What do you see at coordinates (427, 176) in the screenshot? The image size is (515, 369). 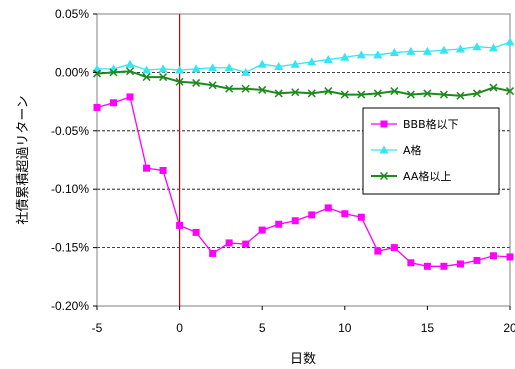 I see `legend-label: AA格以上` at bounding box center [427, 176].